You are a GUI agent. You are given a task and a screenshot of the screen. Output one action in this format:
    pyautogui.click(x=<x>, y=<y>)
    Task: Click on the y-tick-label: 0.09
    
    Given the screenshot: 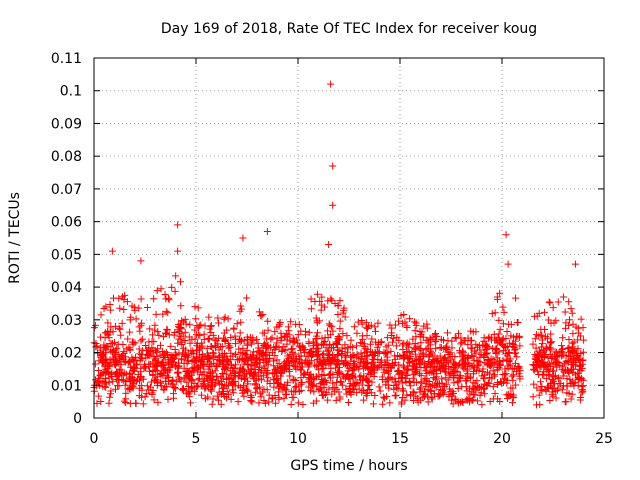 What is the action you would take?
    pyautogui.click(x=66, y=124)
    